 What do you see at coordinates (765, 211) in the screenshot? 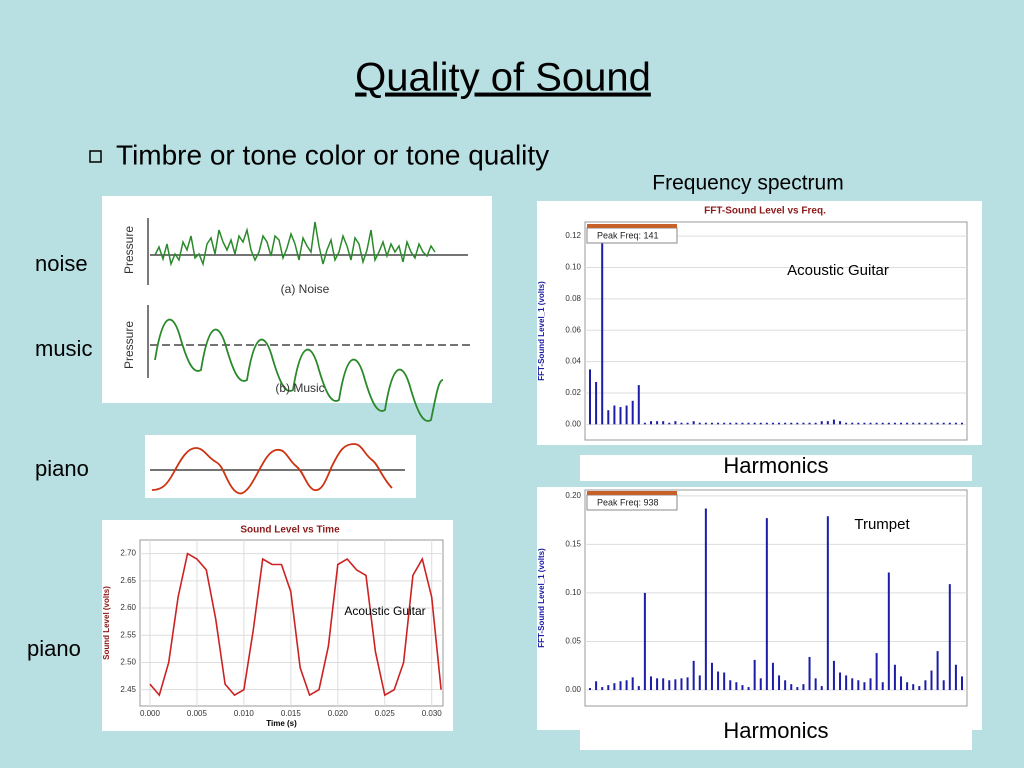
I see `chart-title: FFT-Sound Level vs Freq.` at bounding box center [765, 211].